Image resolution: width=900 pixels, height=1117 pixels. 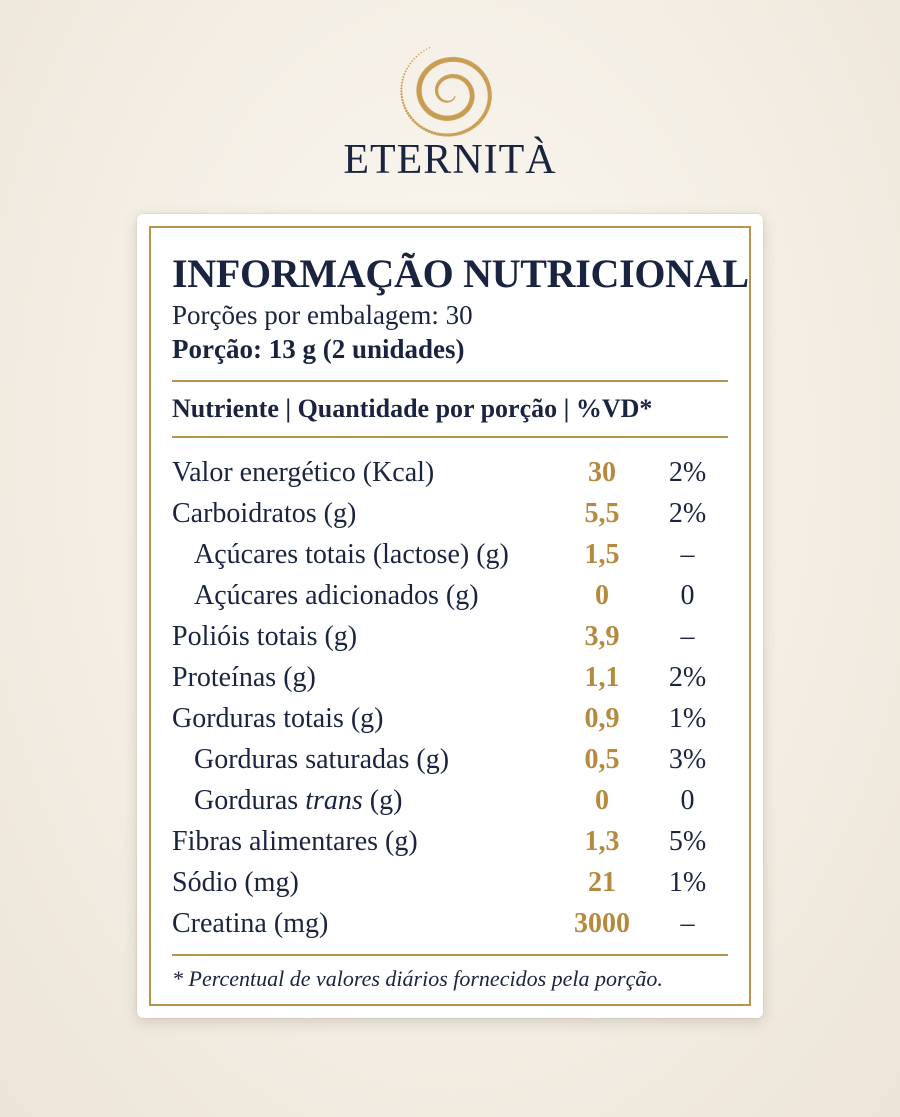 What do you see at coordinates (450, 841) in the screenshot?
I see `nutrient-row: Fibras alimentares (g) 1,3 5%` at bounding box center [450, 841].